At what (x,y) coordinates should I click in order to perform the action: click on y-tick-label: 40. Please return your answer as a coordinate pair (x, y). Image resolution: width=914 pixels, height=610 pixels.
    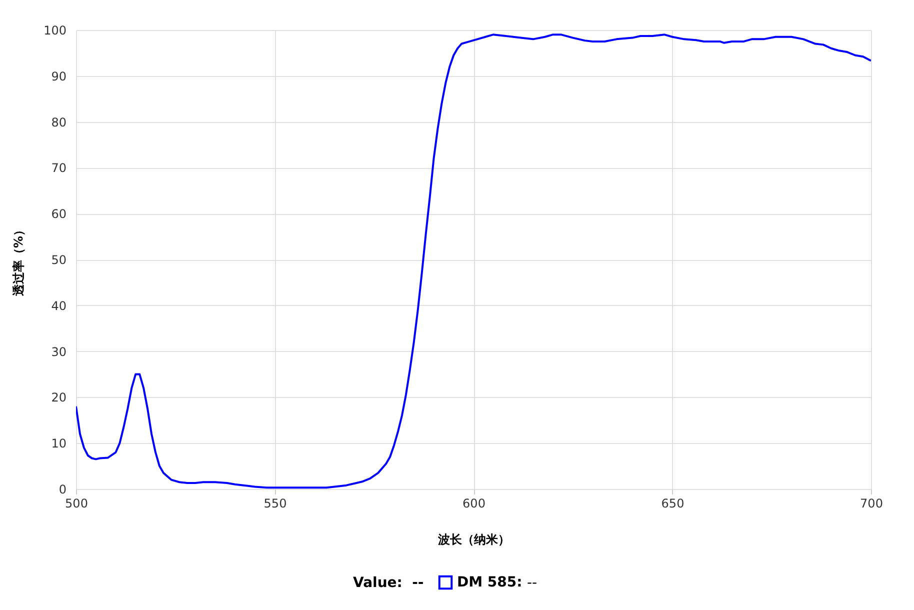
    Looking at the image, I should click on (58, 305).